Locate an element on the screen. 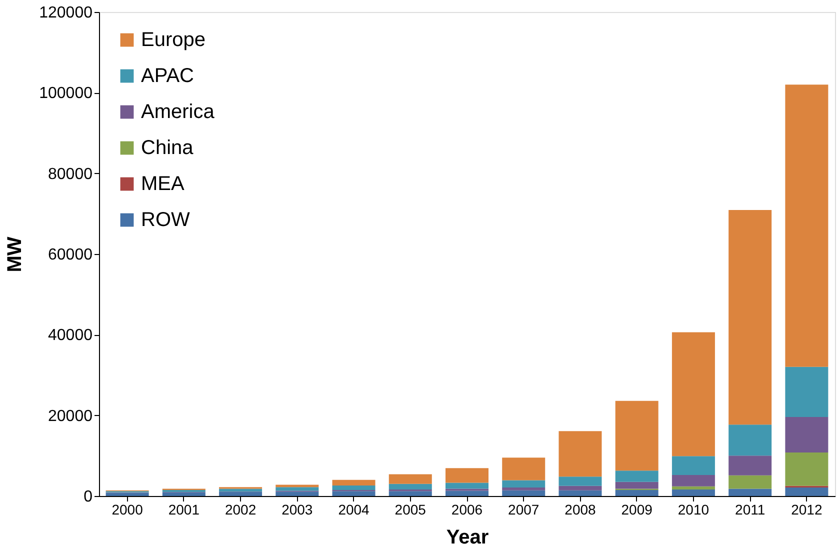 The height and width of the screenshot is (551, 839). x-tick-label: 2006 is located at coordinates (467, 510).